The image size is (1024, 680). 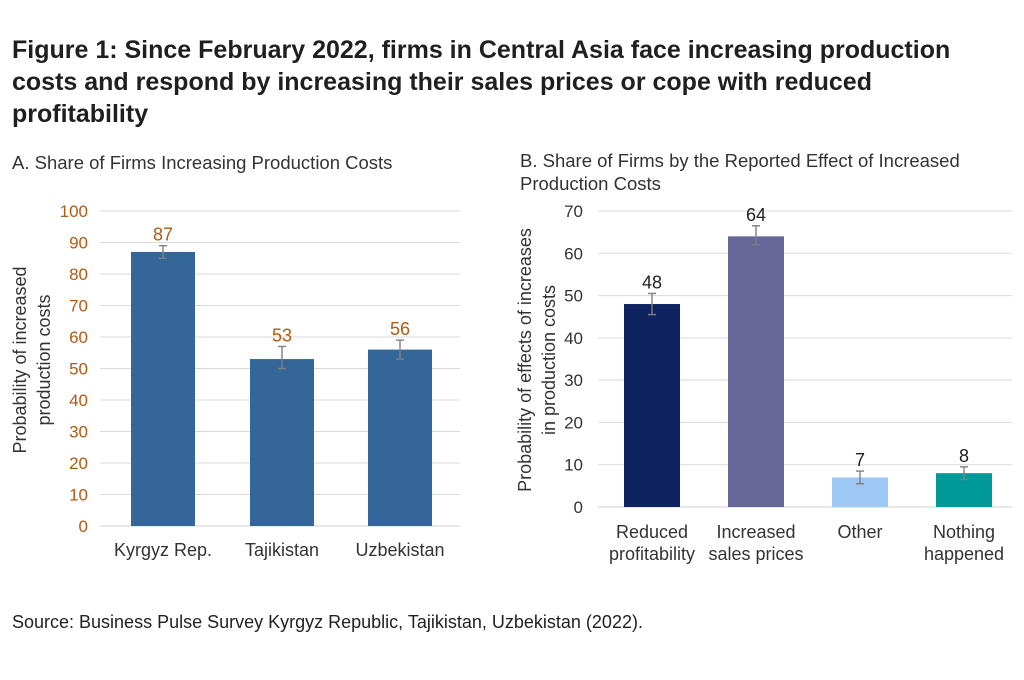 I want to click on panel-b-y-tick-label: 20, so click(x=573, y=422).